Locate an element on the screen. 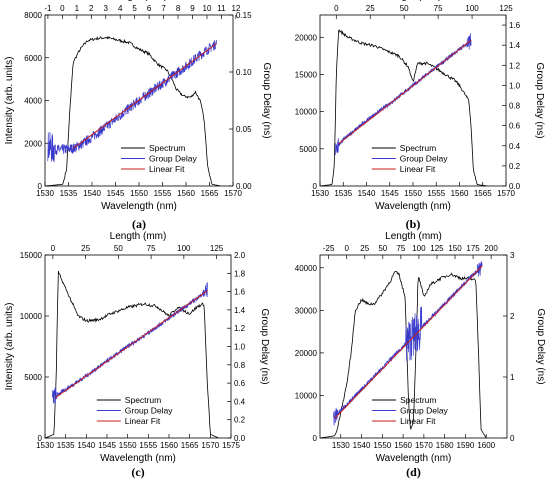 The height and width of the screenshot is (482, 550). y2-tick-label: 1.4 is located at coordinates (240, 310).